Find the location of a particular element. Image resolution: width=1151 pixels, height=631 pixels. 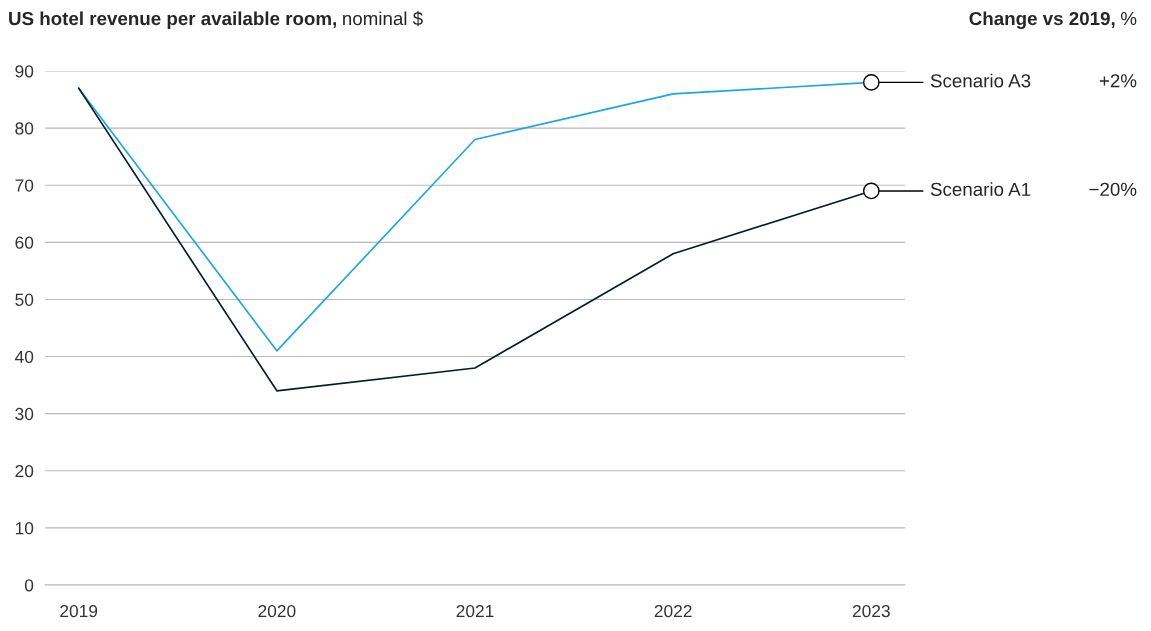

x-tick-label: 2023 is located at coordinates (871, 611).